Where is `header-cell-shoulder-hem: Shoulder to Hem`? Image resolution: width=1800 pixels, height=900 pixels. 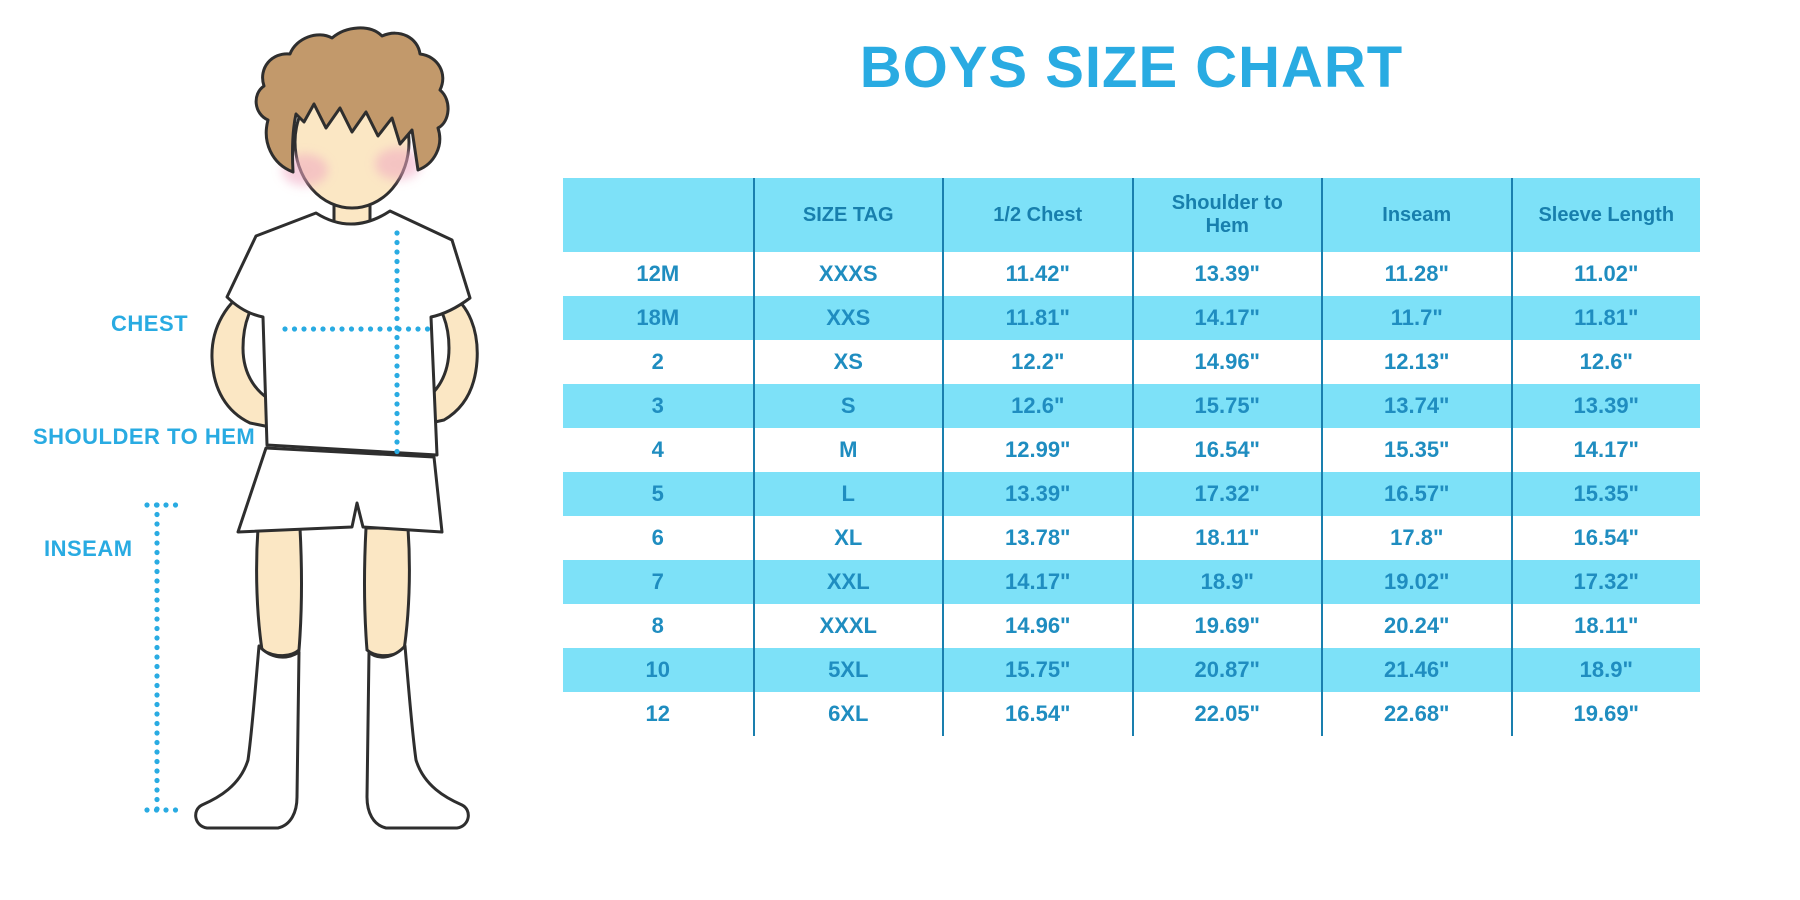
header-cell-shoulder-hem: Shoulder to Hem is located at coordinates (1226, 215).